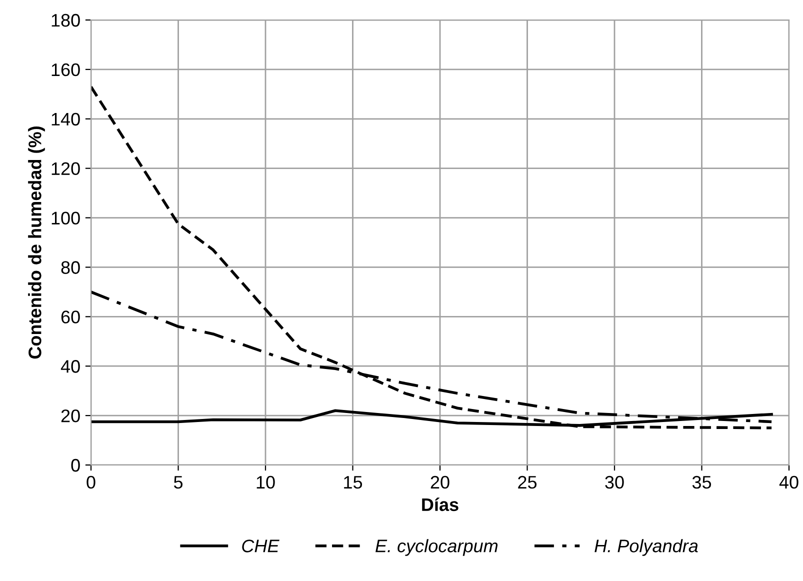 The height and width of the screenshot is (581, 803). What do you see at coordinates (70, 267) in the screenshot?
I see `y-tick-label: 80` at bounding box center [70, 267].